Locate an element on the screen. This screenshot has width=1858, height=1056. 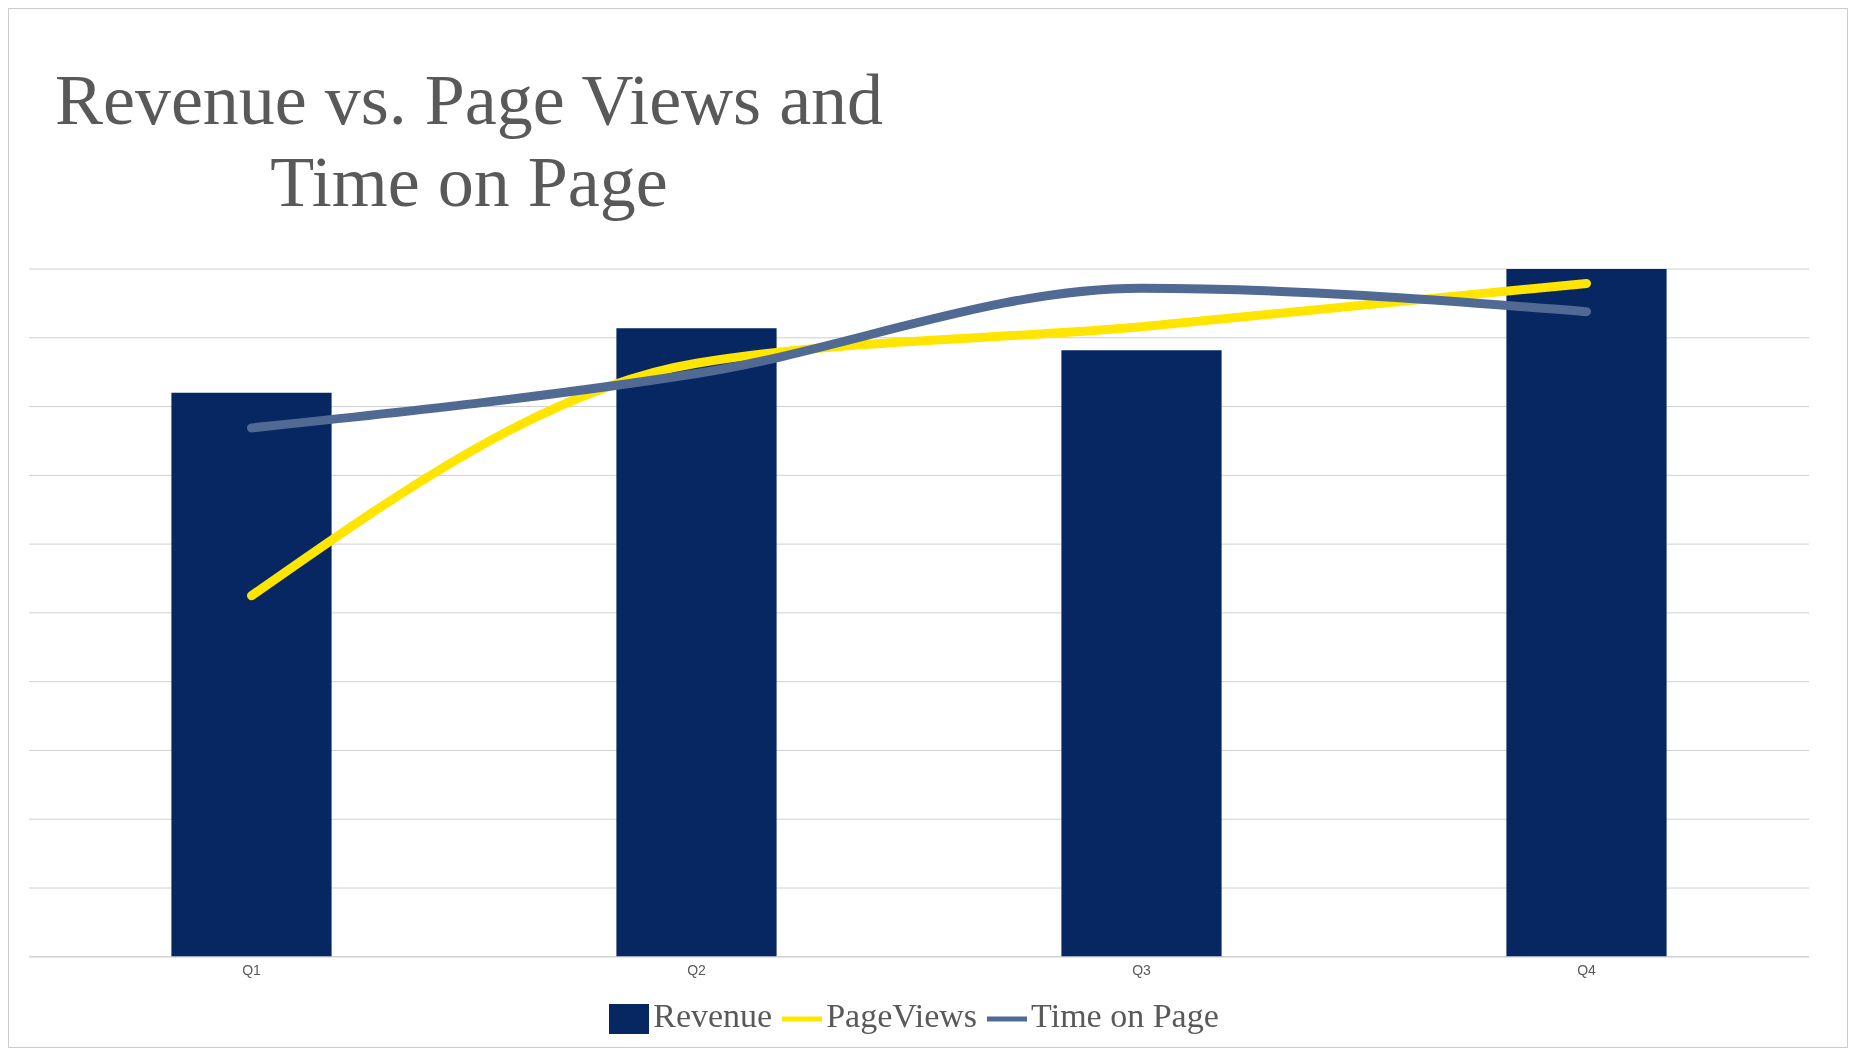
legend-label: Time on Page is located at coordinates (1125, 1015).